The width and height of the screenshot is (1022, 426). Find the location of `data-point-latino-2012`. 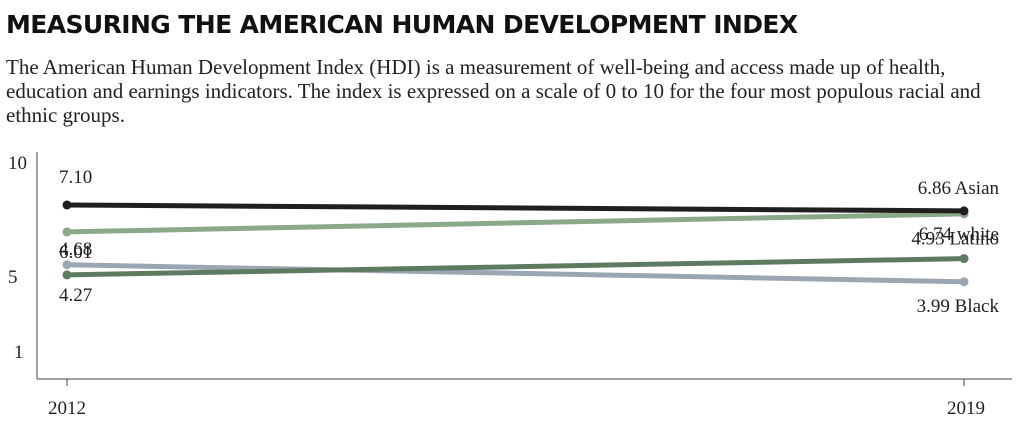

data-point-latino-2012 is located at coordinates (67, 275).